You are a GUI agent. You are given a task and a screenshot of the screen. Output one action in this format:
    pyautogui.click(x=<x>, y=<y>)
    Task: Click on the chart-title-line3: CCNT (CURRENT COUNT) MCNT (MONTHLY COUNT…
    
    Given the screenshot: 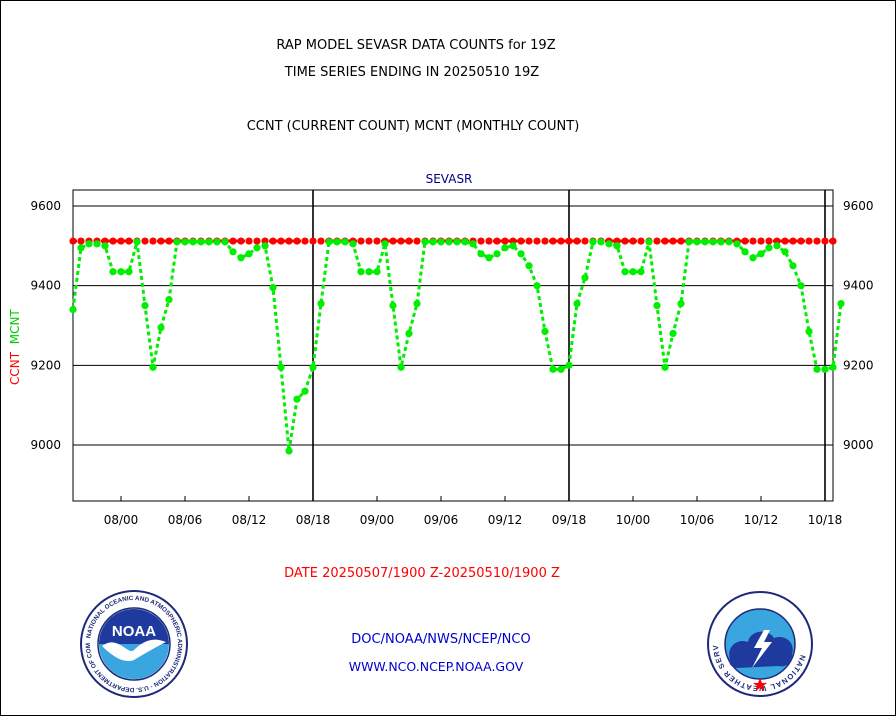 What is the action you would take?
    pyautogui.click(x=413, y=126)
    